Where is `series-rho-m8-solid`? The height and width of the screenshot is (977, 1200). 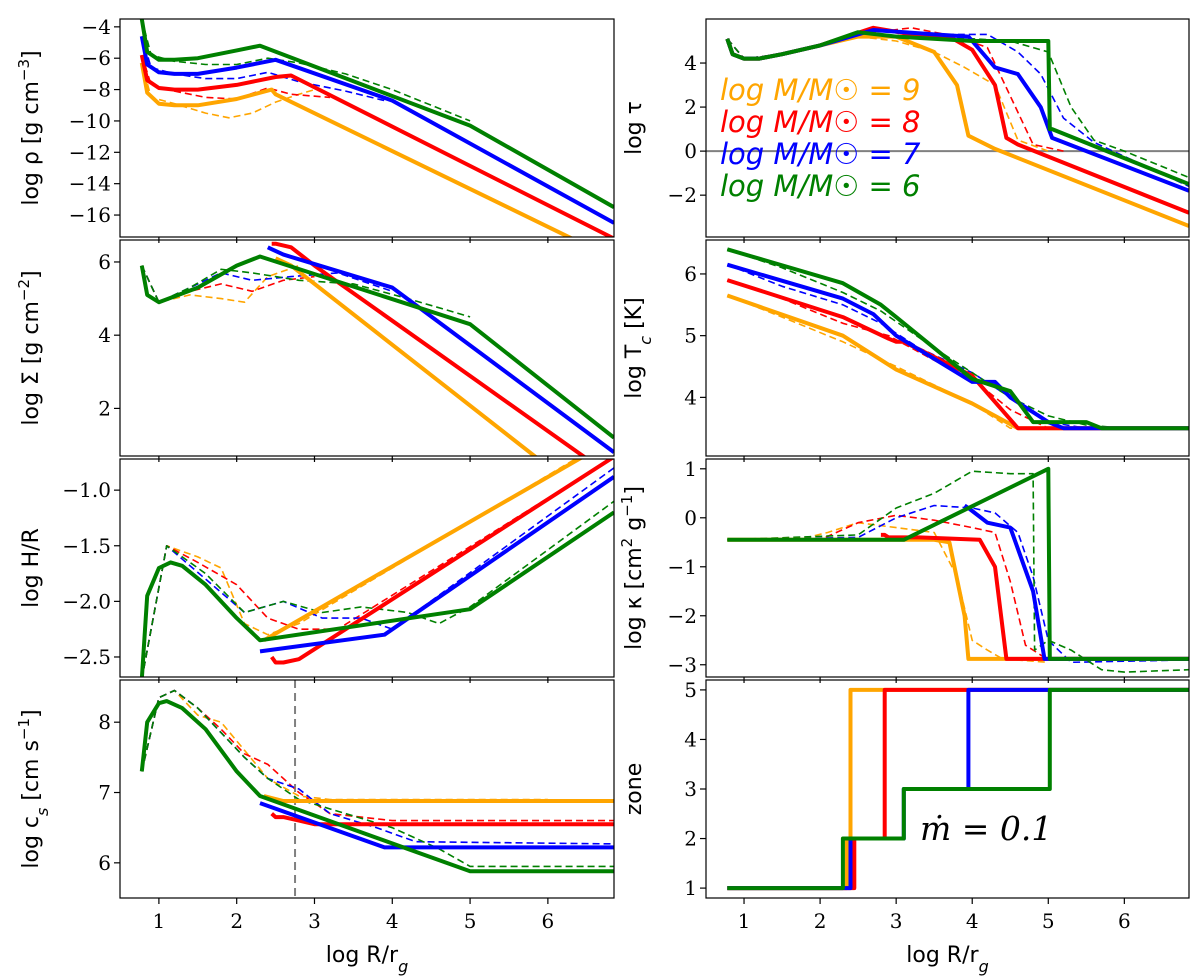 series-rho-m8-solid is located at coordinates (376, 145).